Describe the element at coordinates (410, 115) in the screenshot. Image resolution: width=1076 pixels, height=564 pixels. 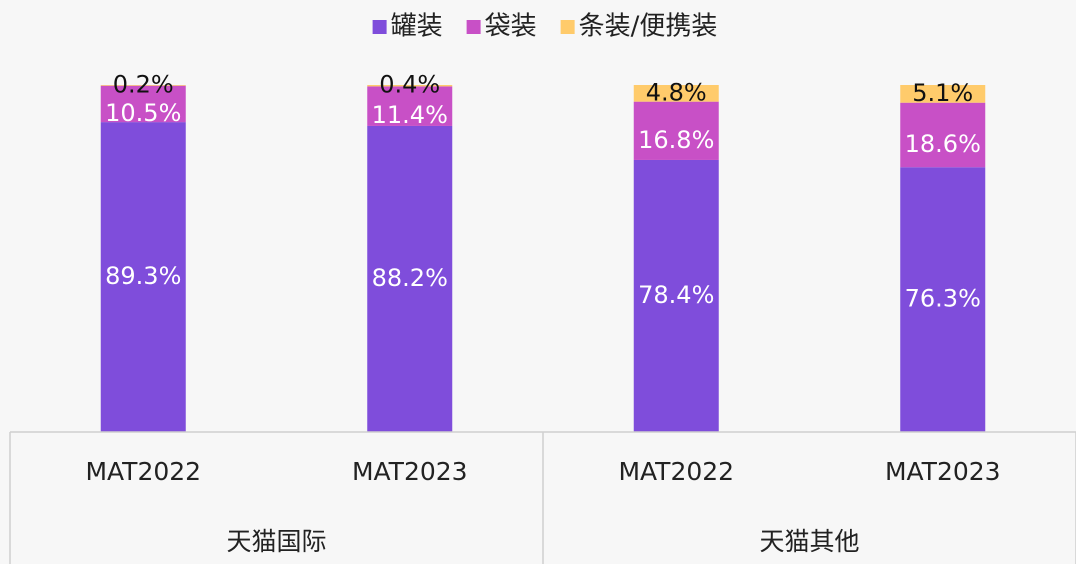
I see `data-label: 11.4%` at that location.